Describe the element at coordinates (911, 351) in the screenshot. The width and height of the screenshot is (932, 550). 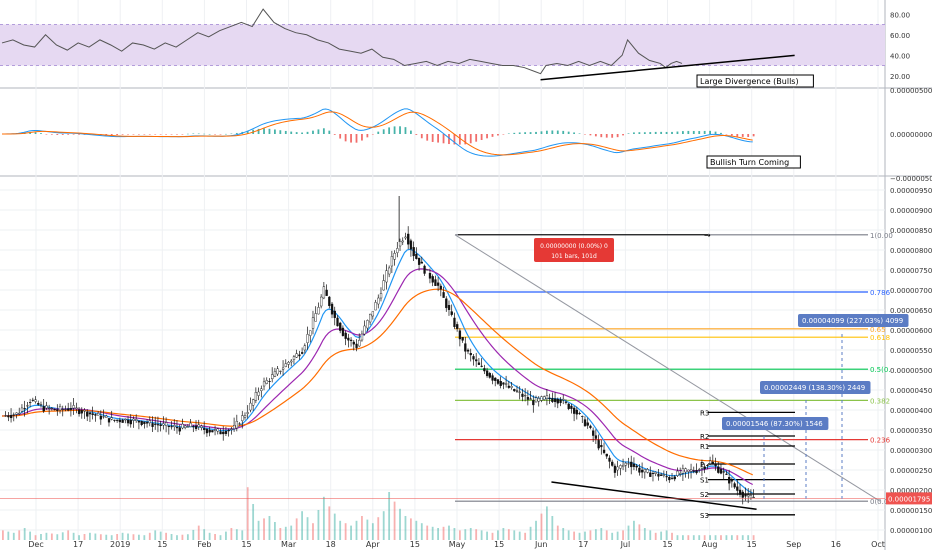
I see `price-tick-label: 0.00000550` at that location.